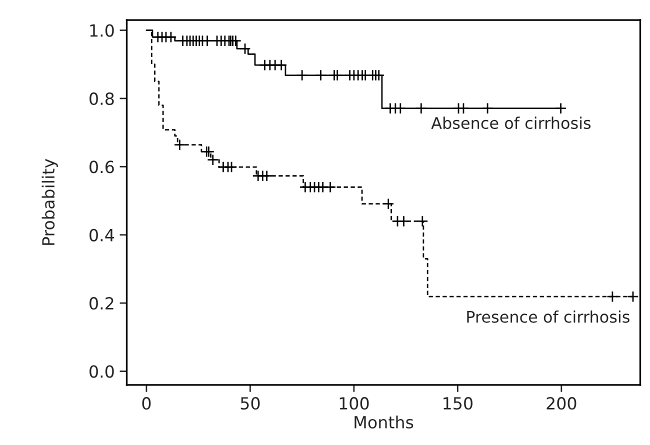 Image resolution: width=650 pixels, height=445 pixels. What do you see at coordinates (384, 422) in the screenshot?
I see `x-axis-title: Months` at bounding box center [384, 422].